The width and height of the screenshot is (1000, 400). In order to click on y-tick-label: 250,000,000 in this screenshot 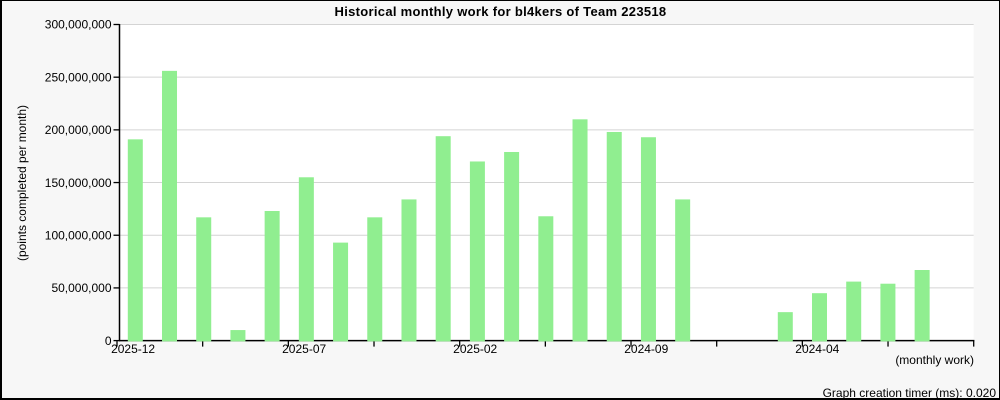, I will do `click(78, 77)`.